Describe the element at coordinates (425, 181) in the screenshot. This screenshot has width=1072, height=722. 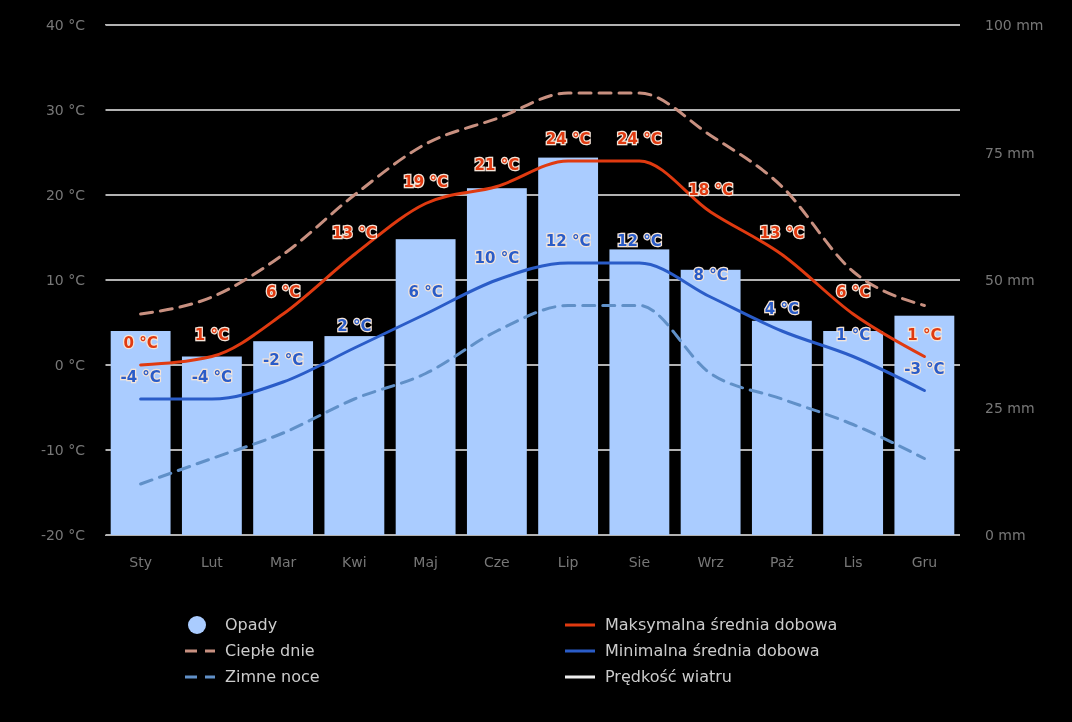
I see `data-label: 19 °C` at that location.